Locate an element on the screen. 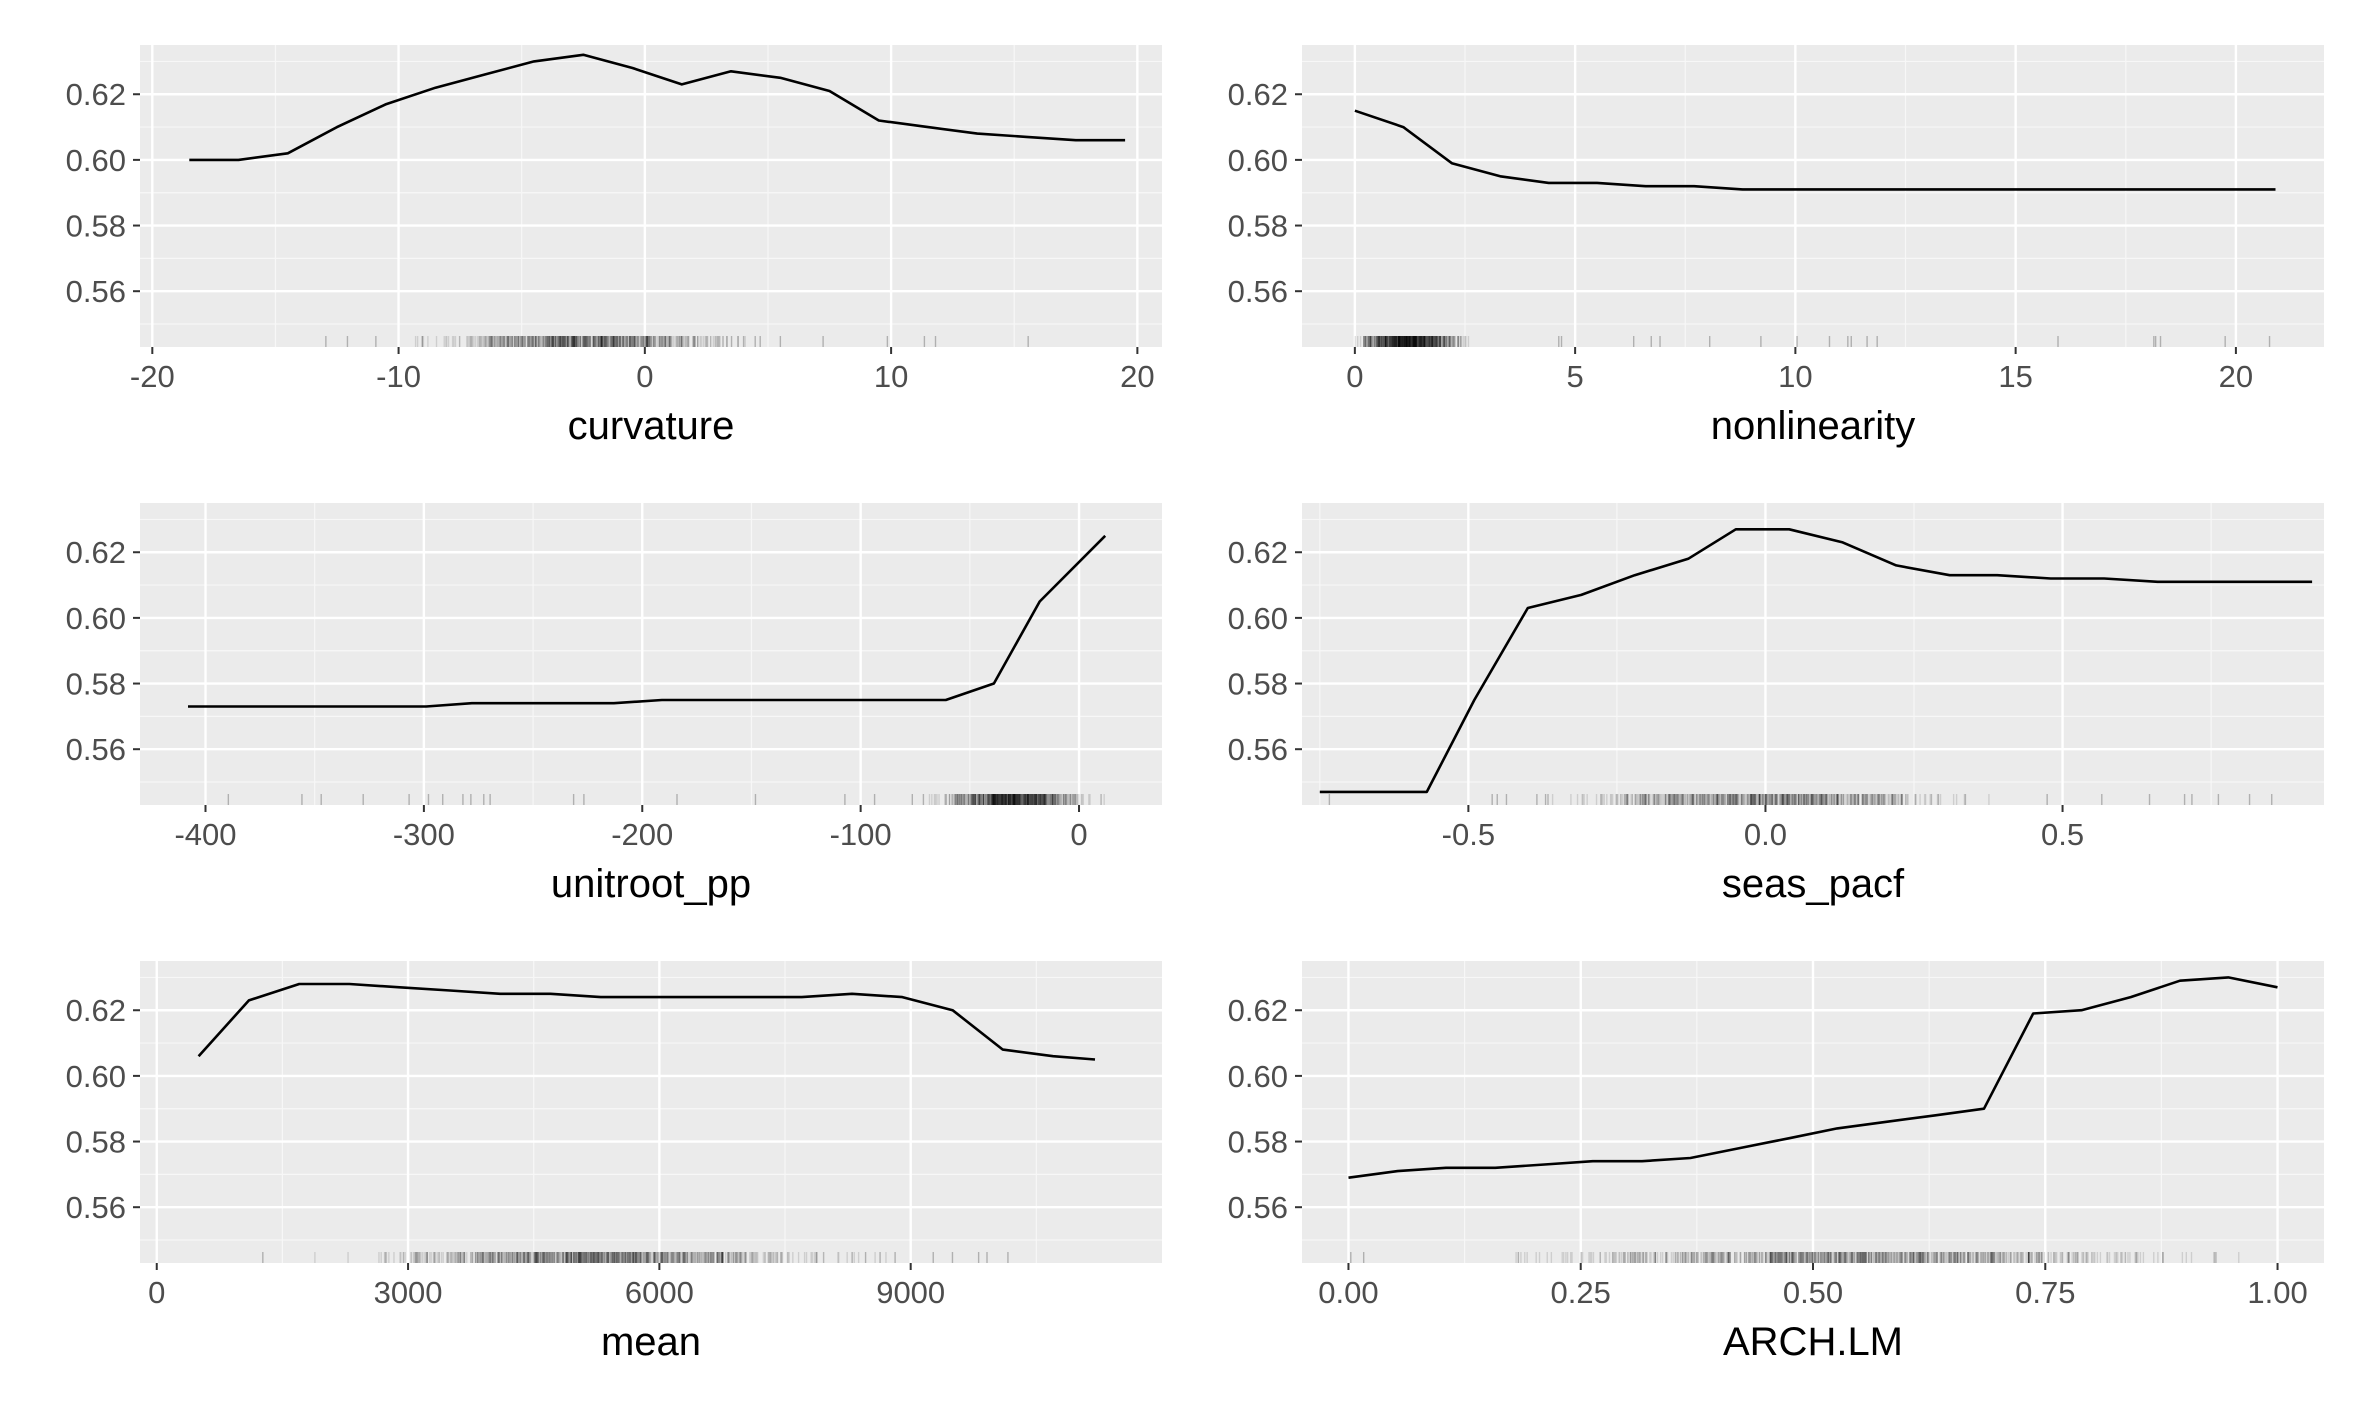  x-tick-label: 0.5 is located at coordinates (2062, 834).